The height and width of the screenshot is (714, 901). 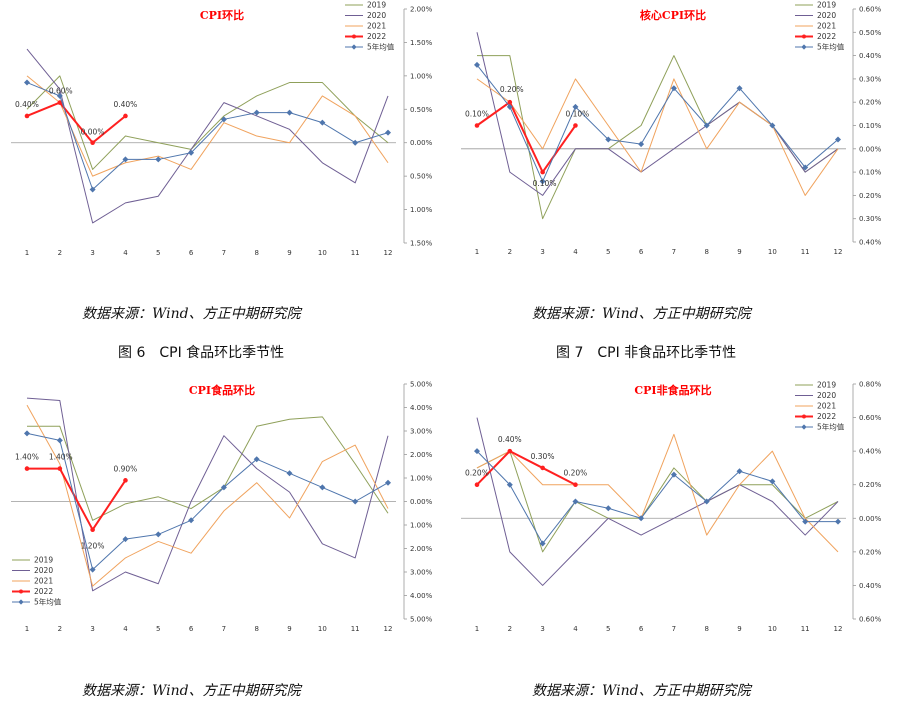 What do you see at coordinates (256, 253) in the screenshot?
I see `x-tick-label: 8` at bounding box center [256, 253].